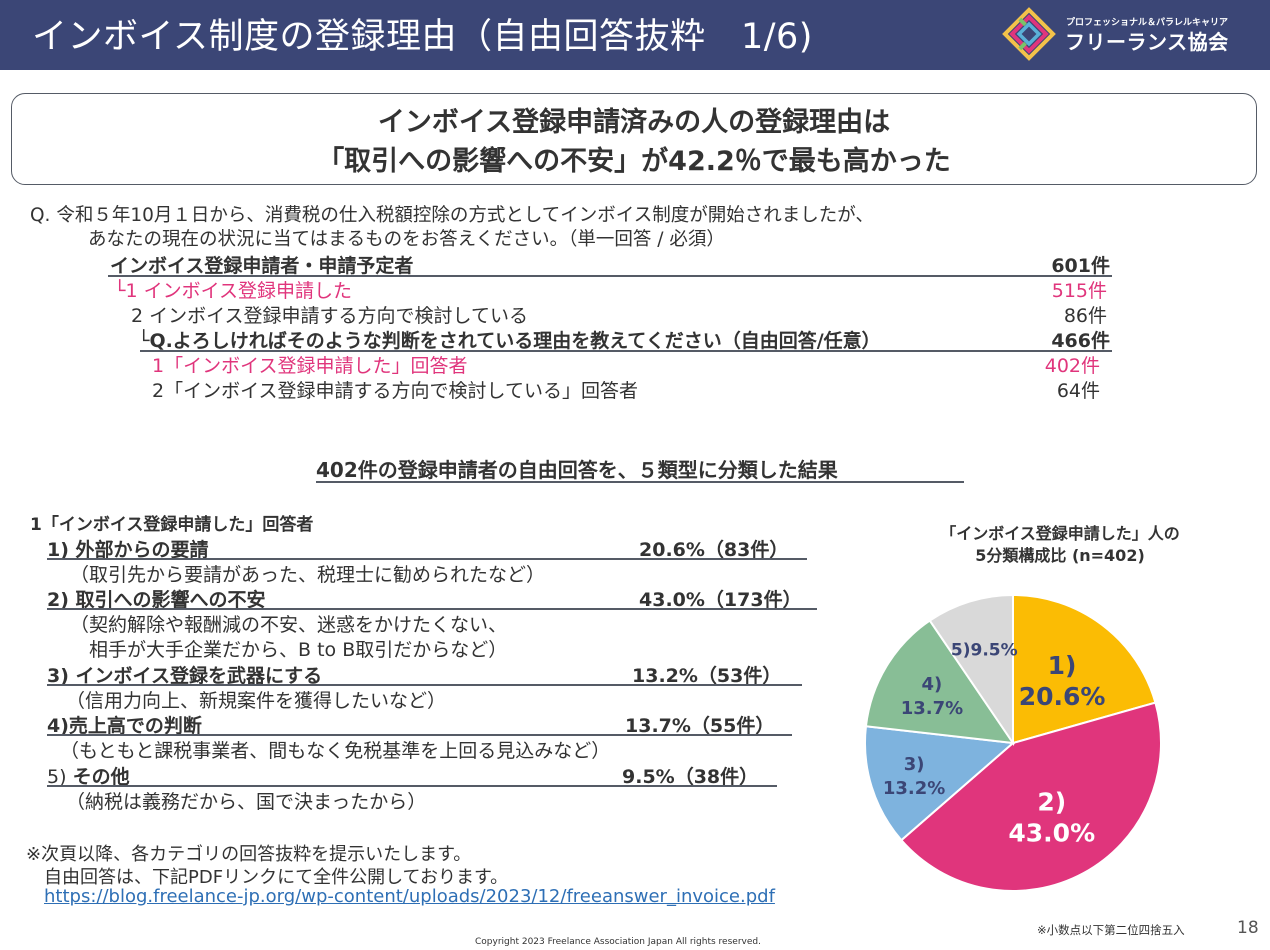 The width and height of the screenshot is (1270, 950). What do you see at coordinates (1080, 341) in the screenshot?
I see `count-value-reason-question: 466件` at bounding box center [1080, 341].